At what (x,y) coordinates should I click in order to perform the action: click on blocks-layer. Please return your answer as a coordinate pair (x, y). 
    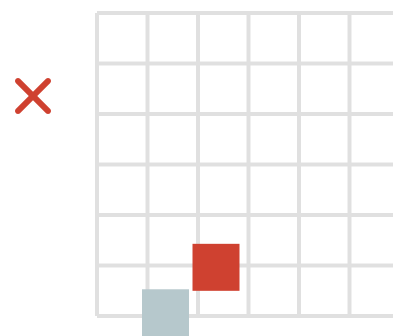
    Looking at the image, I should click on (191, 289).